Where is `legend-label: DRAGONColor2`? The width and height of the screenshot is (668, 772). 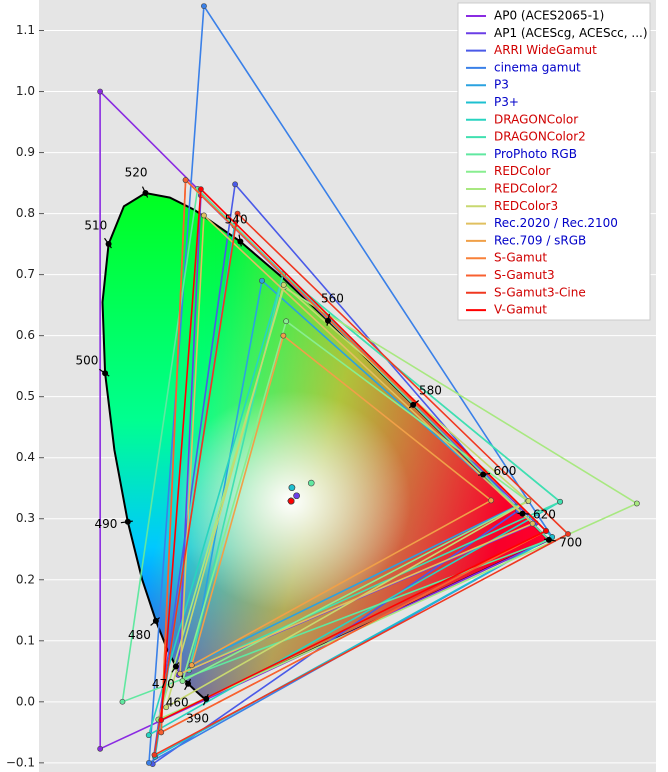
legend-label: DRAGONColor2 is located at coordinates (540, 137).